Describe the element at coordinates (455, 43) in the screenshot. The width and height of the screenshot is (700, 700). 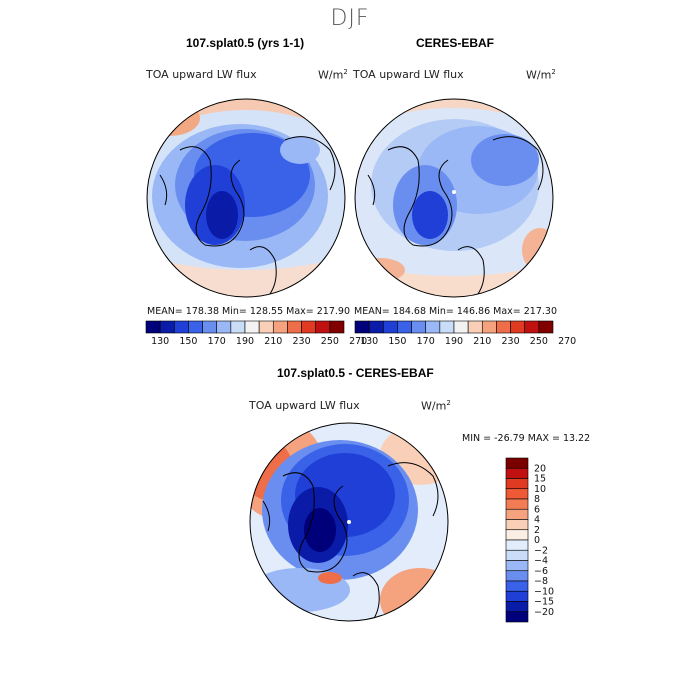
I see `panel2-title: CERES-EBAF` at that location.